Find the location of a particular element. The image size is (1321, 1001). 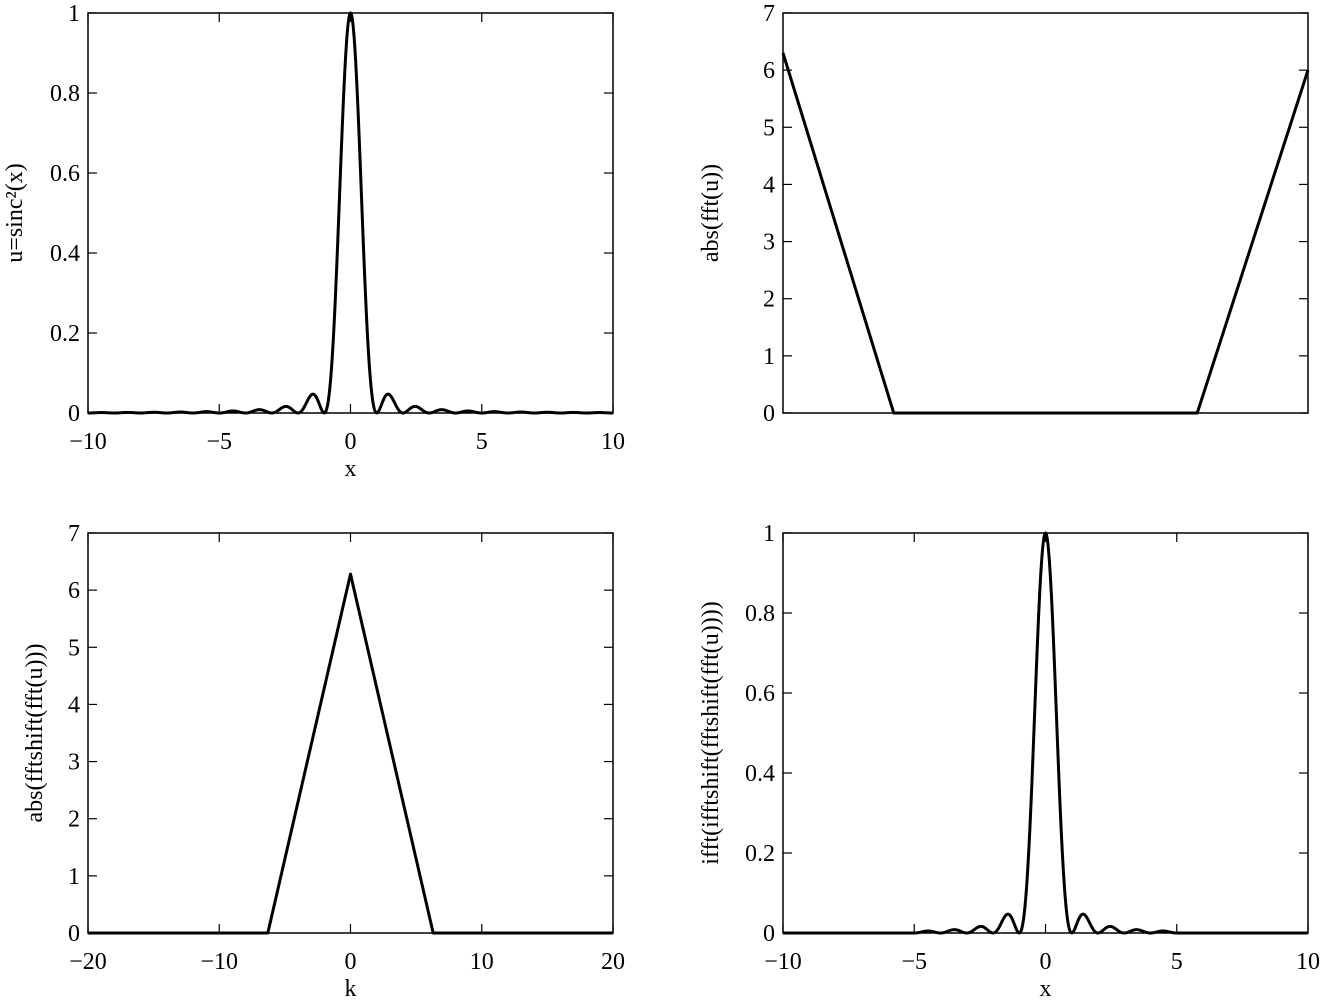

y-axis-label: ifft(ifftshift(fftshift(fft(u)))) is located at coordinates (711, 732).